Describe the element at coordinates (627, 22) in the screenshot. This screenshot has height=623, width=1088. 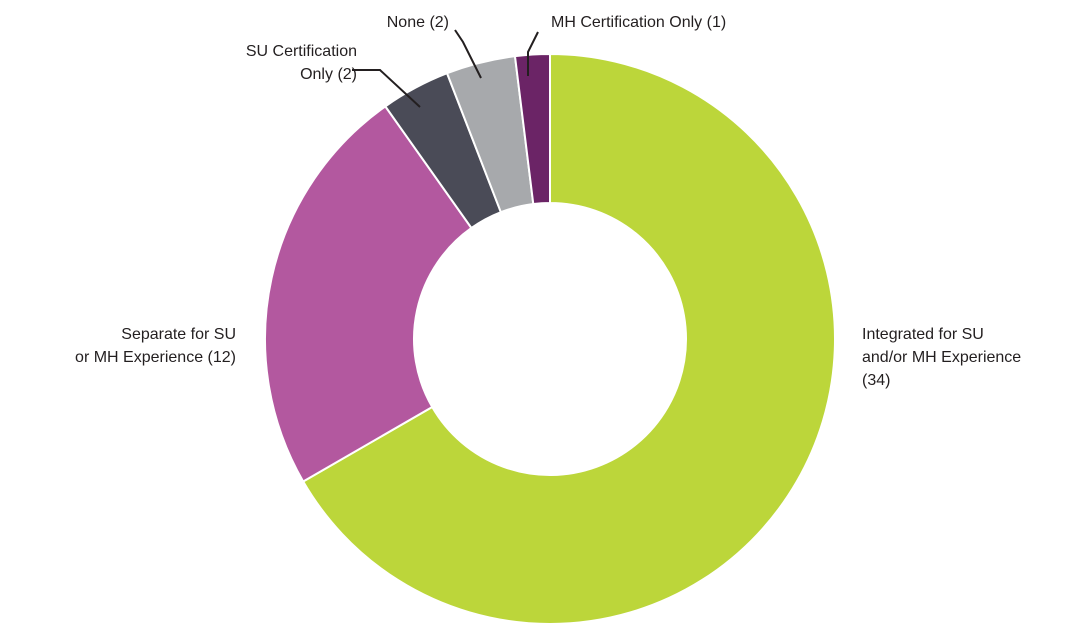
I see `category-label: MH Certification Only` at that location.